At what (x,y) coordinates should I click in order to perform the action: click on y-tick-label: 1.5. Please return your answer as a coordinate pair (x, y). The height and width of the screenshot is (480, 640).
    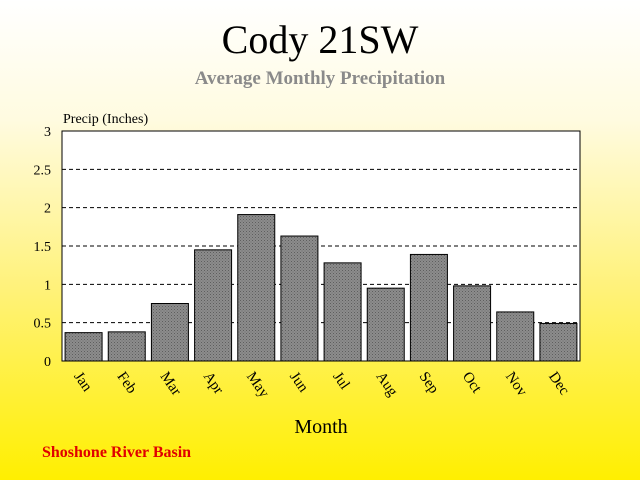
    Looking at the image, I should click on (43, 247).